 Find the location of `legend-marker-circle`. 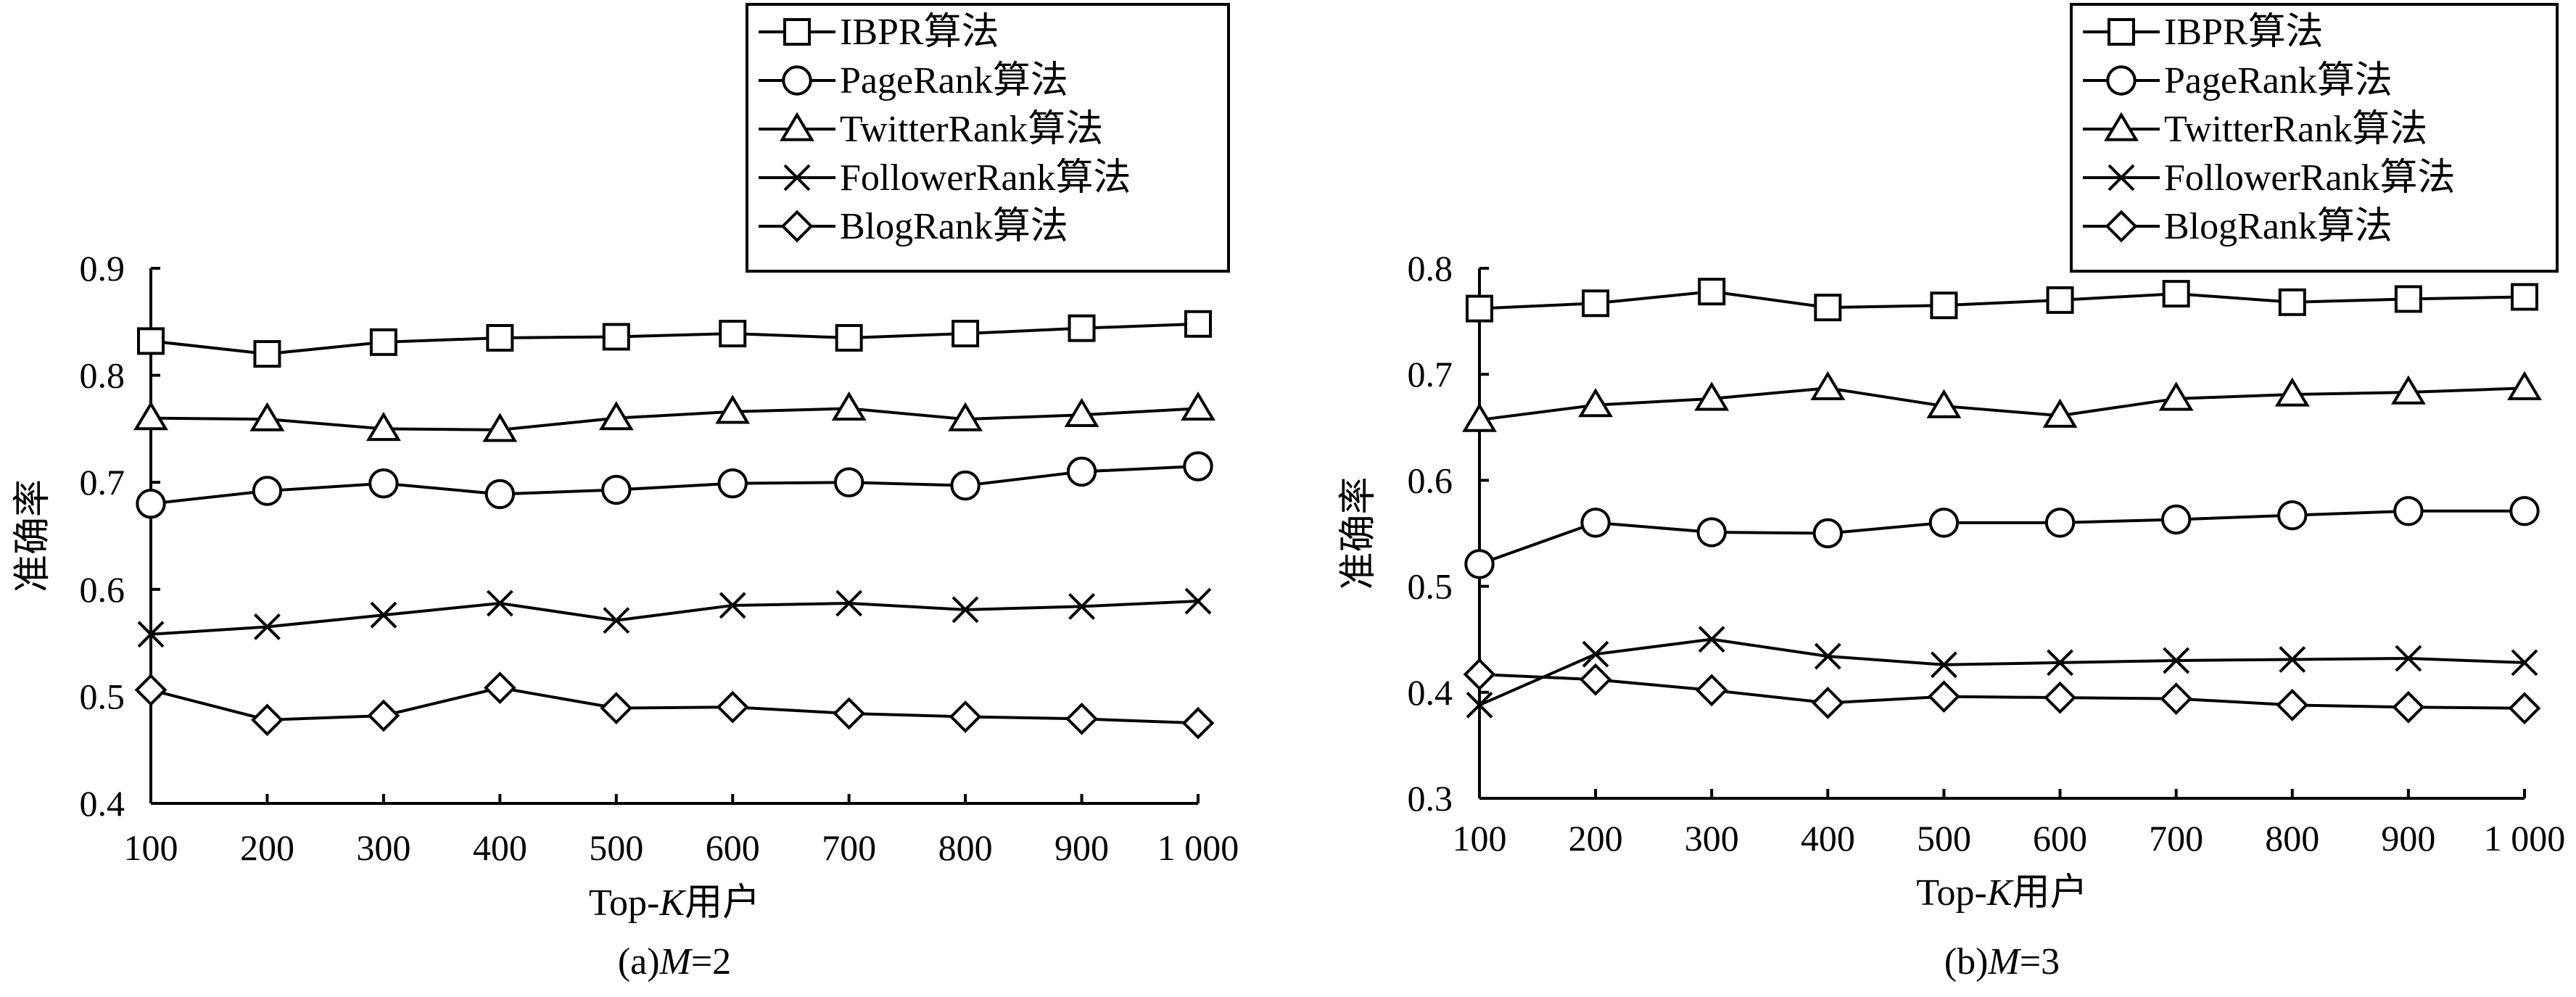

legend-marker-circle is located at coordinates (797, 80).